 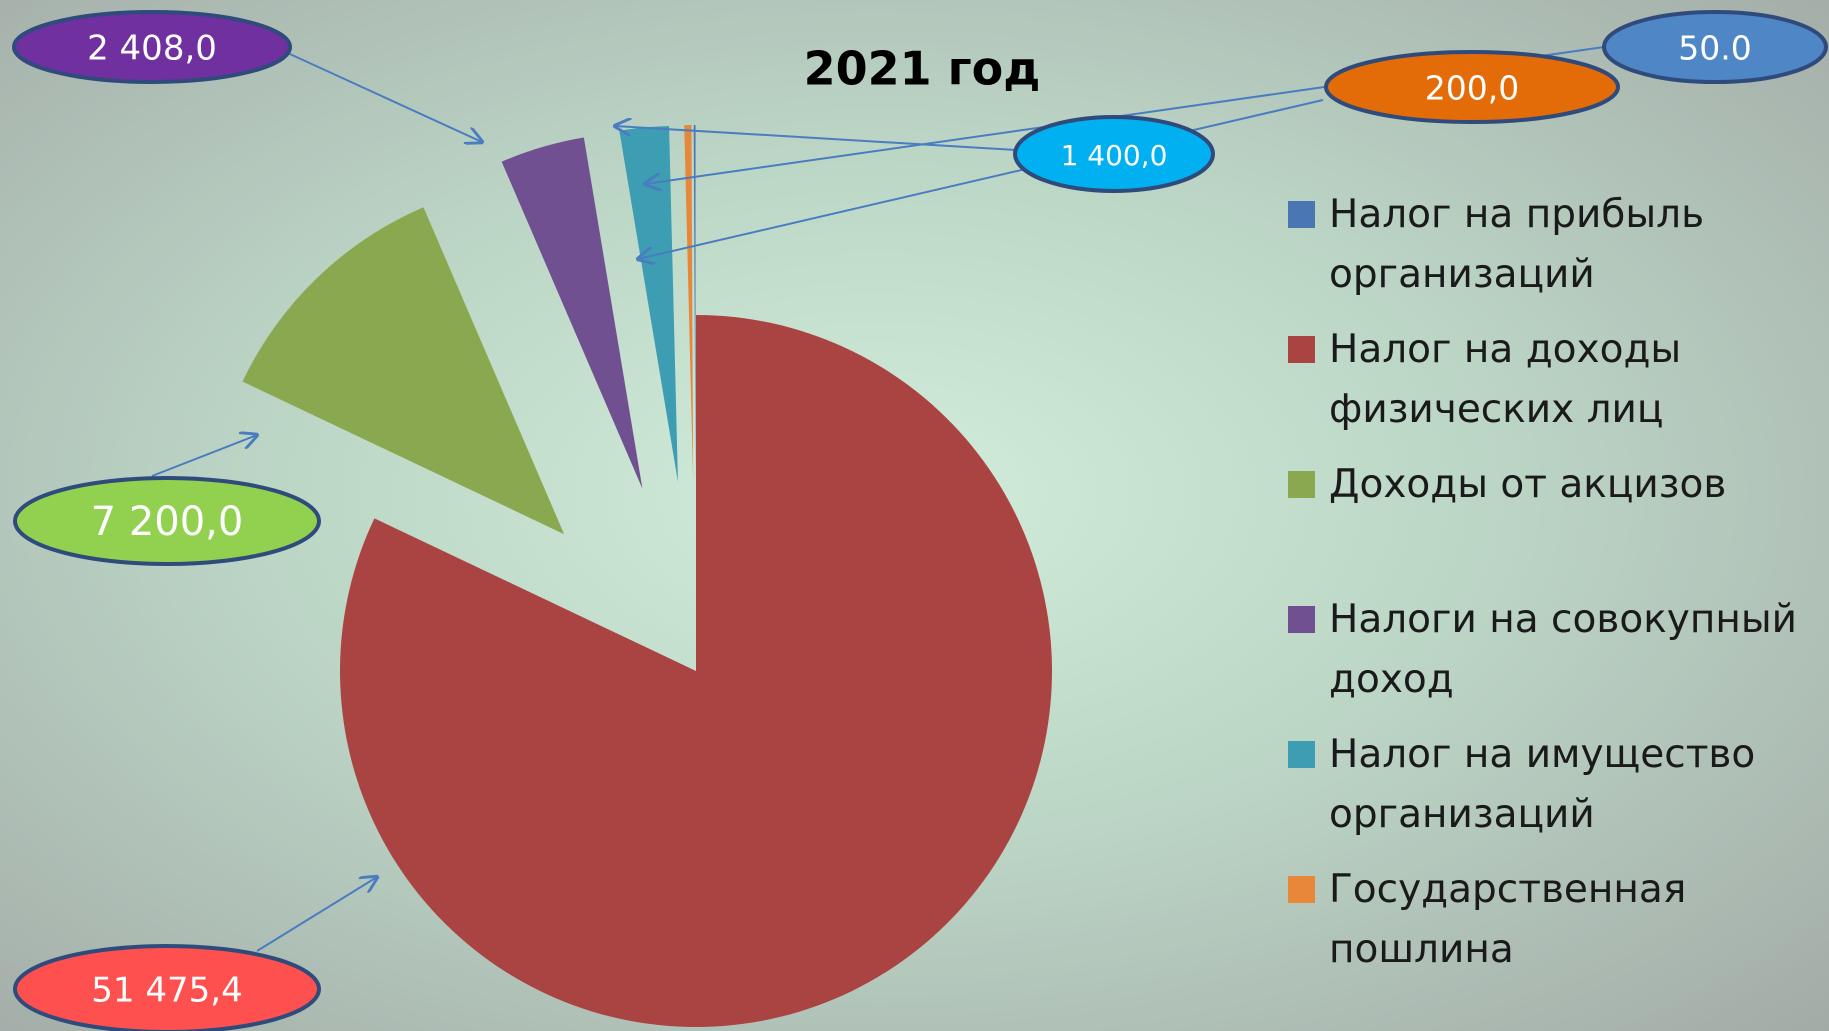 I want to click on data-label: 51 475,4, so click(x=166, y=991).